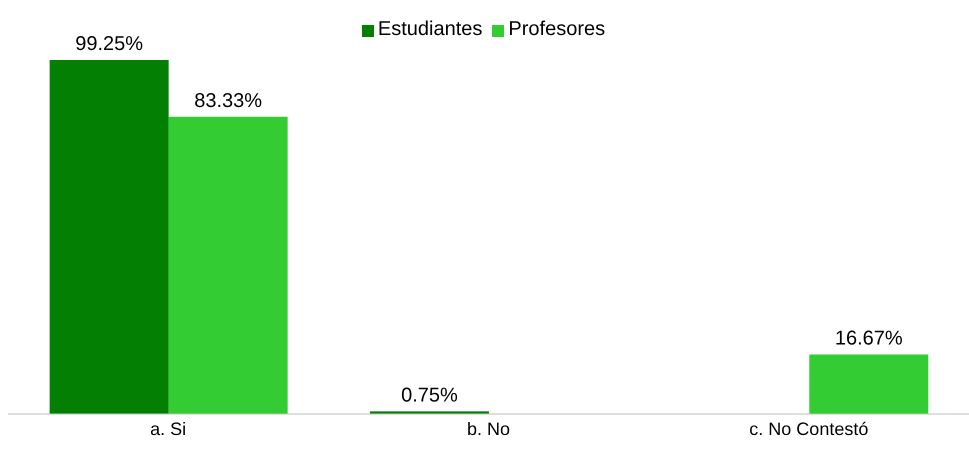 This screenshot has height=454, width=969. Describe the element at coordinates (168, 428) in the screenshot. I see `x-tick-label: a. Si` at that location.